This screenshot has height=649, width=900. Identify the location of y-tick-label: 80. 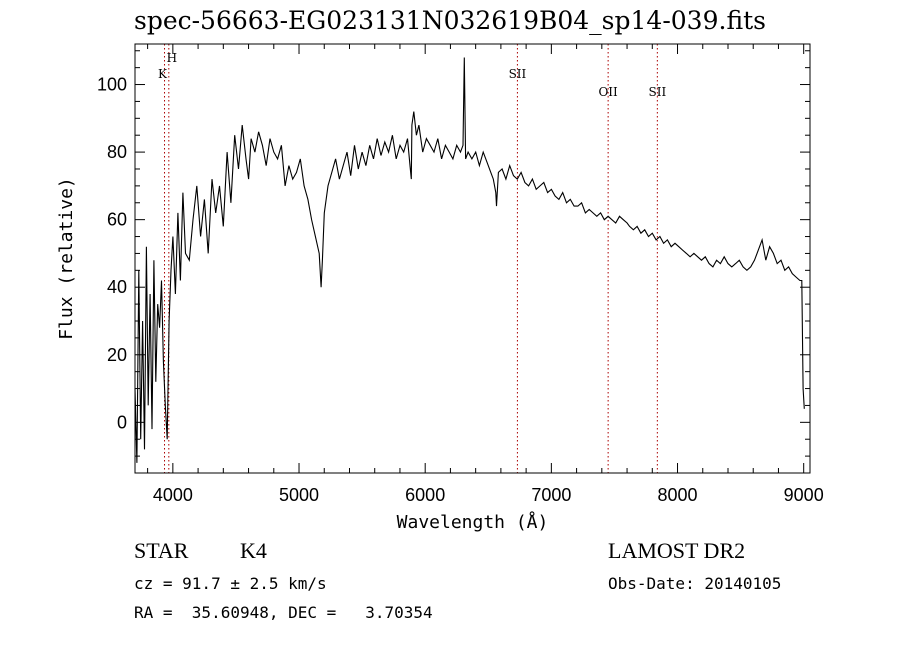
(117, 152).